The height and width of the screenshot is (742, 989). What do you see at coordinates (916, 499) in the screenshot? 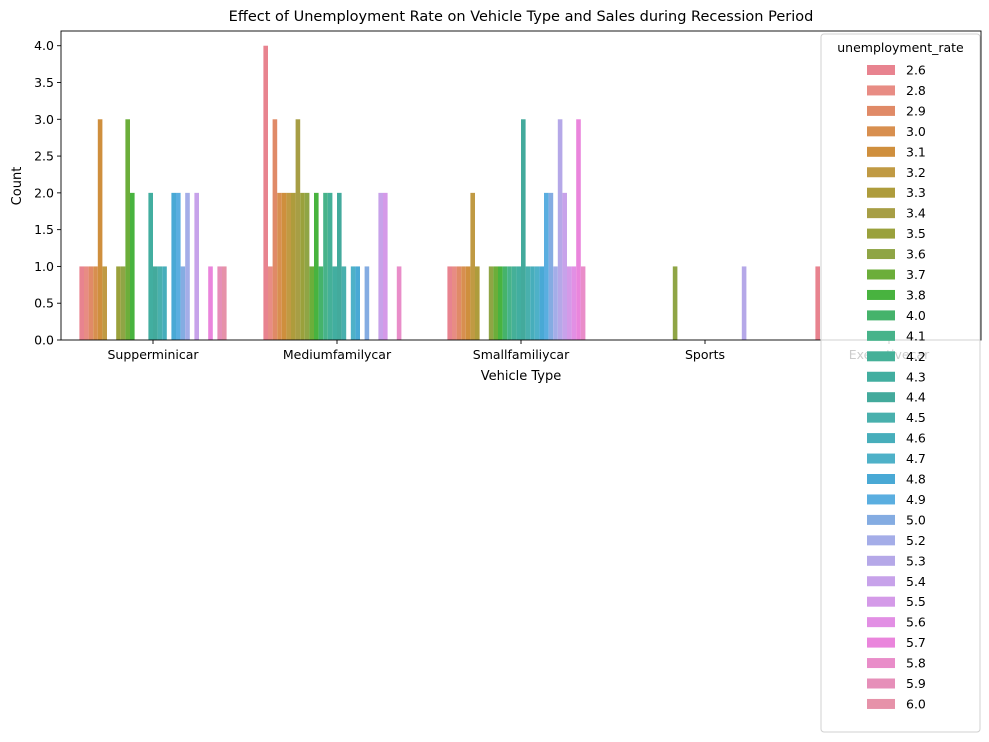
I see `legend-label: 4.9` at bounding box center [916, 499].